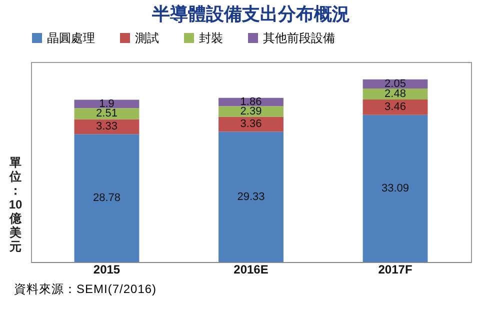 The width and height of the screenshot is (500, 330). Describe the element at coordinates (15, 205) in the screenshot. I see `y-axis-title: 單位：10億美元` at that location.